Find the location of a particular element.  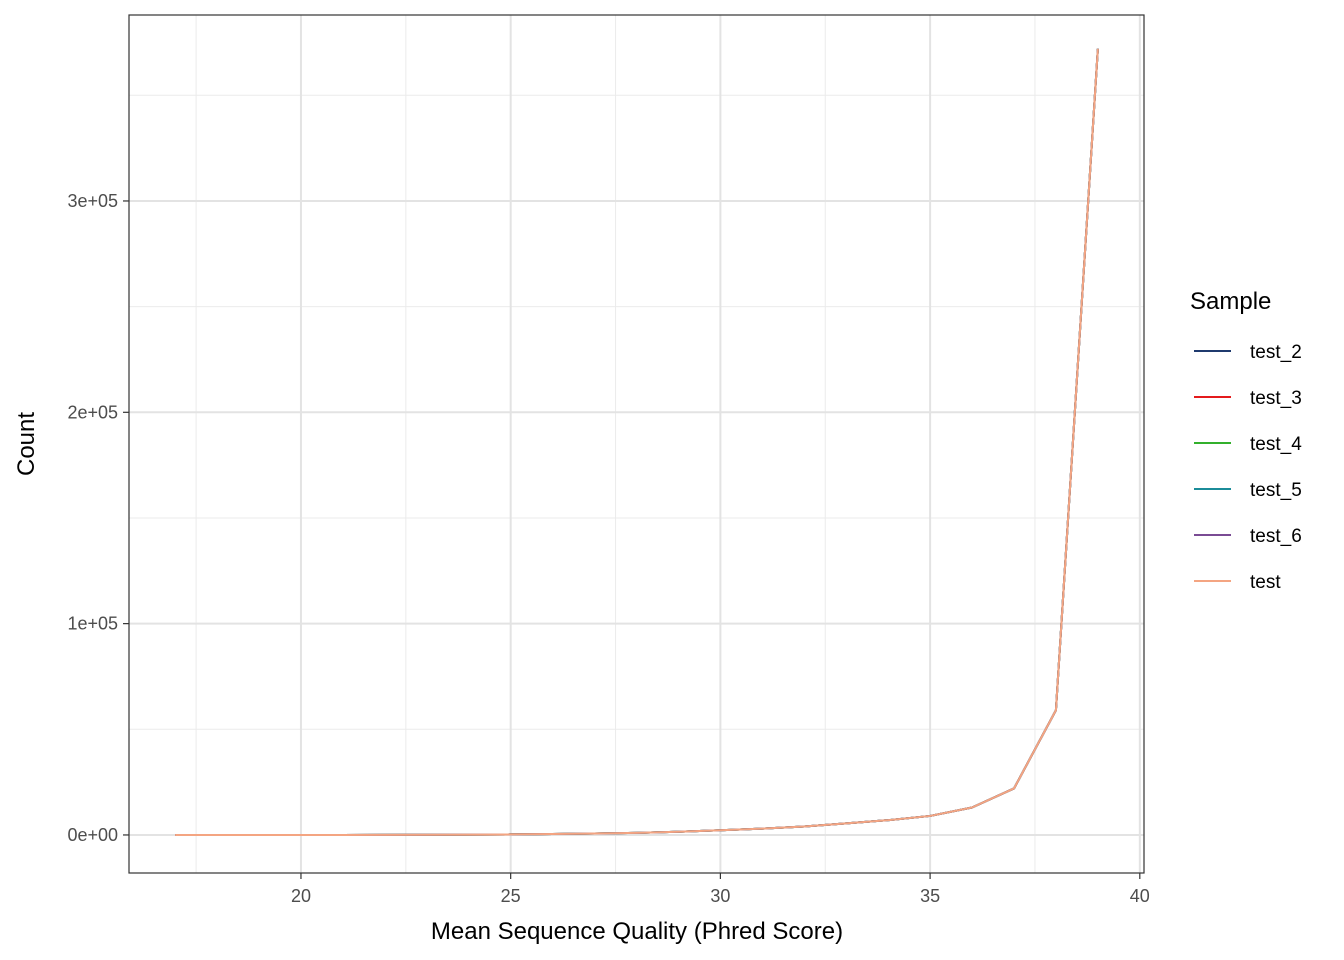

y-tick-label: 2e+05 is located at coordinates (92, 412).